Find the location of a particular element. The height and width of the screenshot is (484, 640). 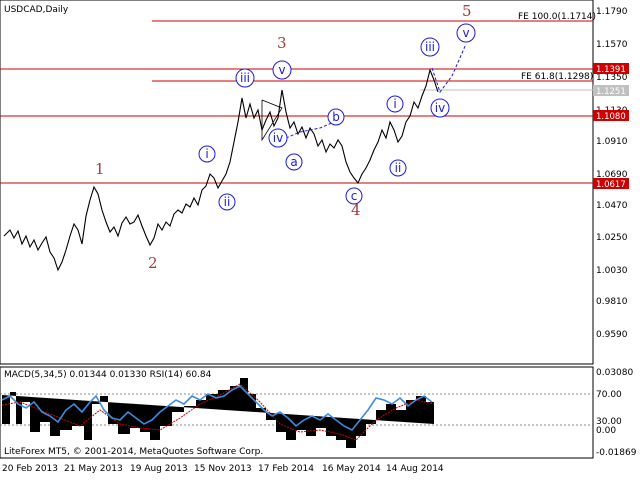

wave-minor-b-circle is located at coordinates (336, 117).